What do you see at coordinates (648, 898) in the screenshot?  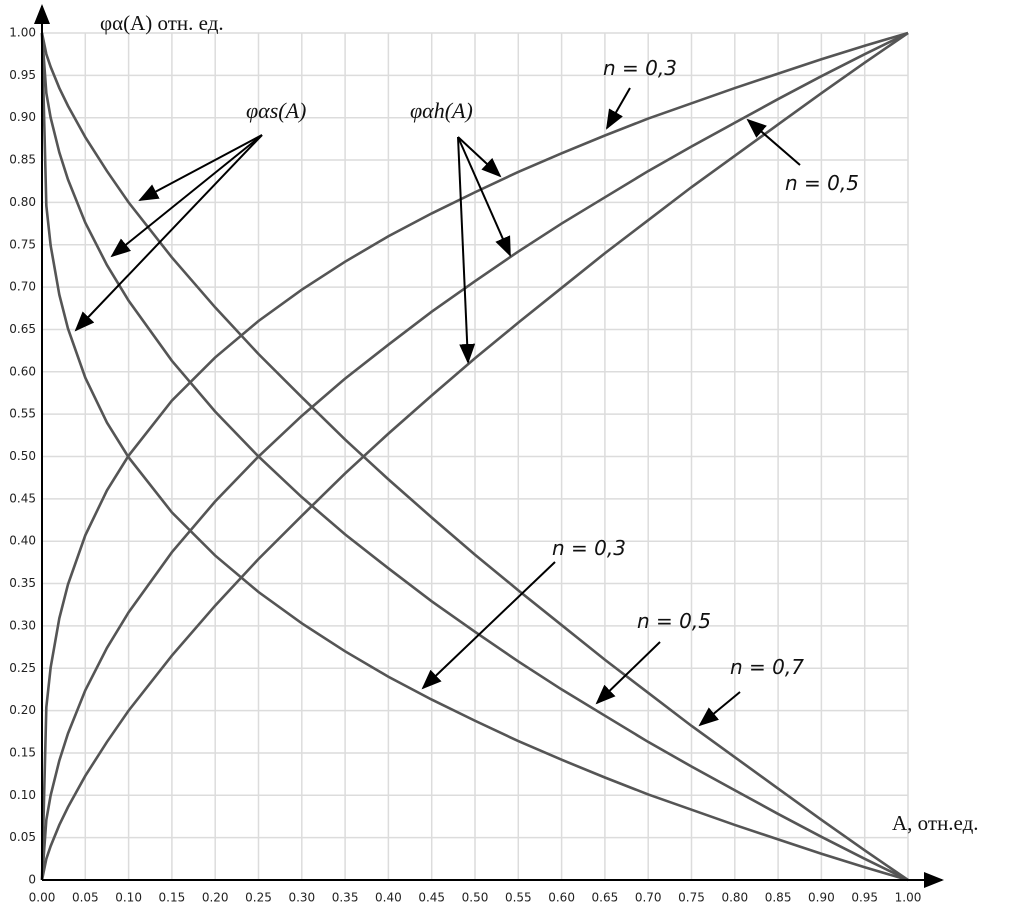 I see `x-tick-label: 0.70` at bounding box center [648, 898].